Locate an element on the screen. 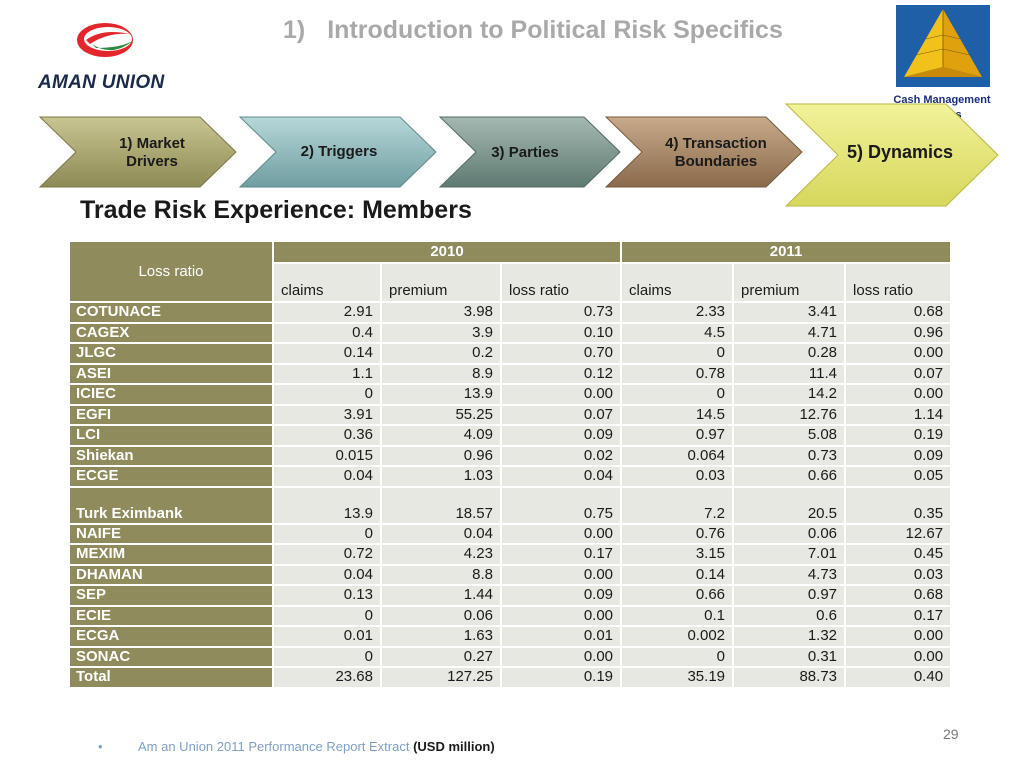  table-cell: 14.5 is located at coordinates (677, 414).